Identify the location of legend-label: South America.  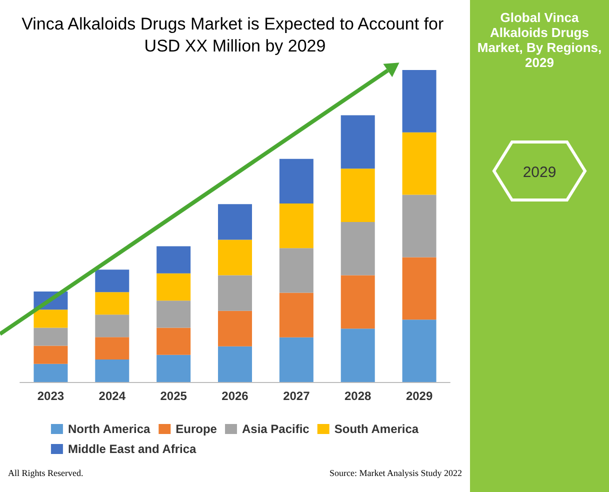
(376, 429).